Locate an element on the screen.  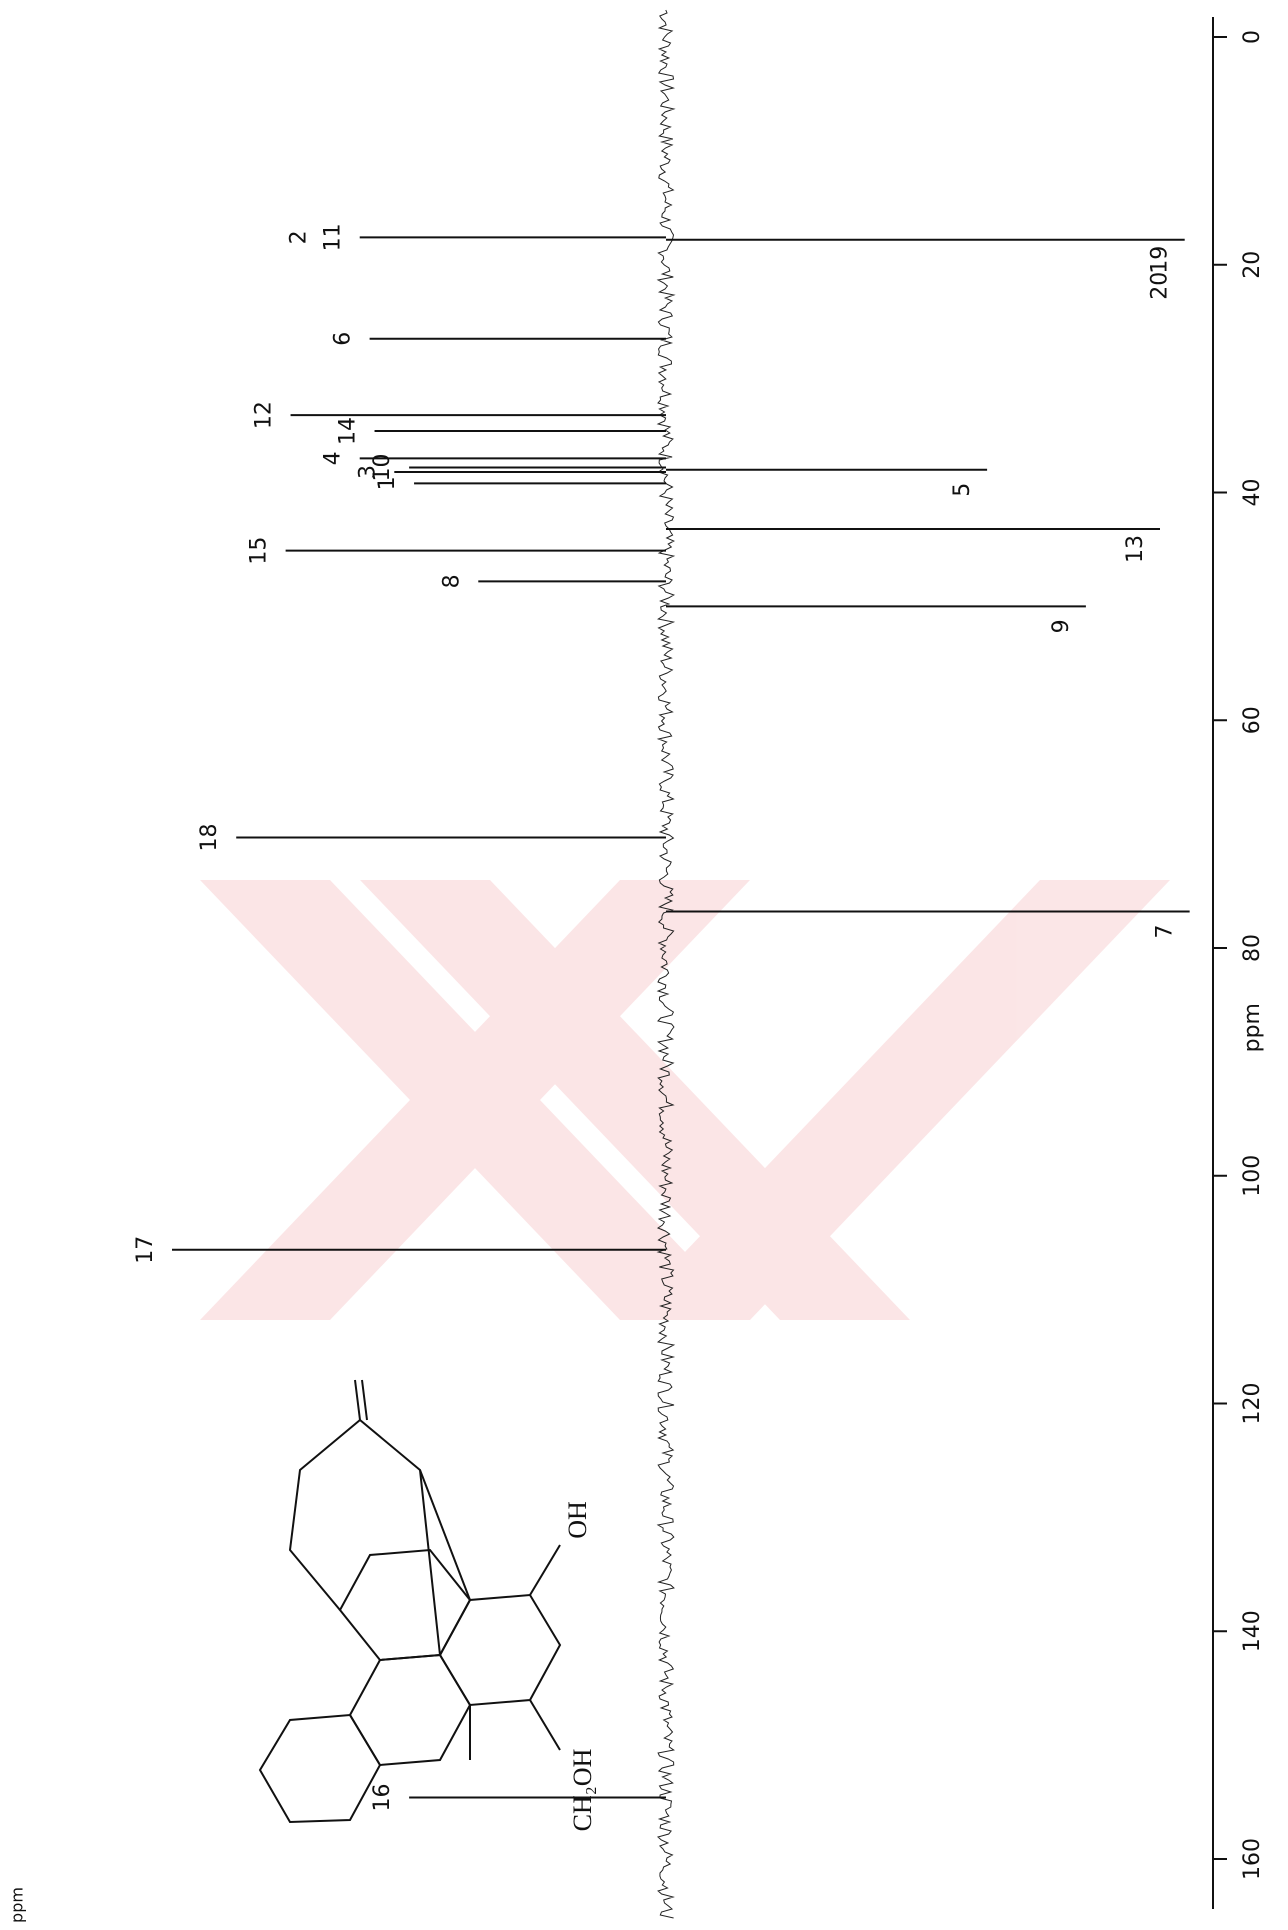
structure-label: OH is located at coordinates (577, 1520).